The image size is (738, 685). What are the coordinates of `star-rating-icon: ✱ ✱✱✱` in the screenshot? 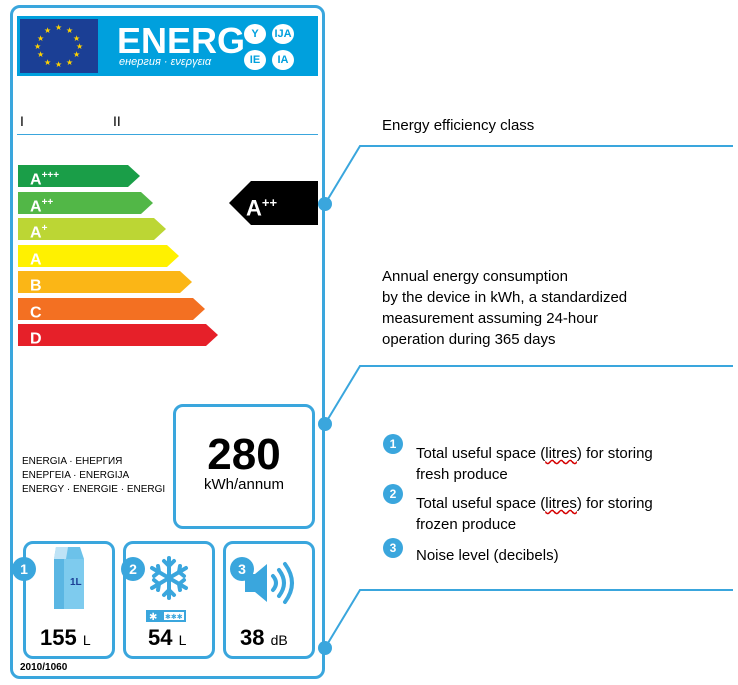 It's located at (166, 616).